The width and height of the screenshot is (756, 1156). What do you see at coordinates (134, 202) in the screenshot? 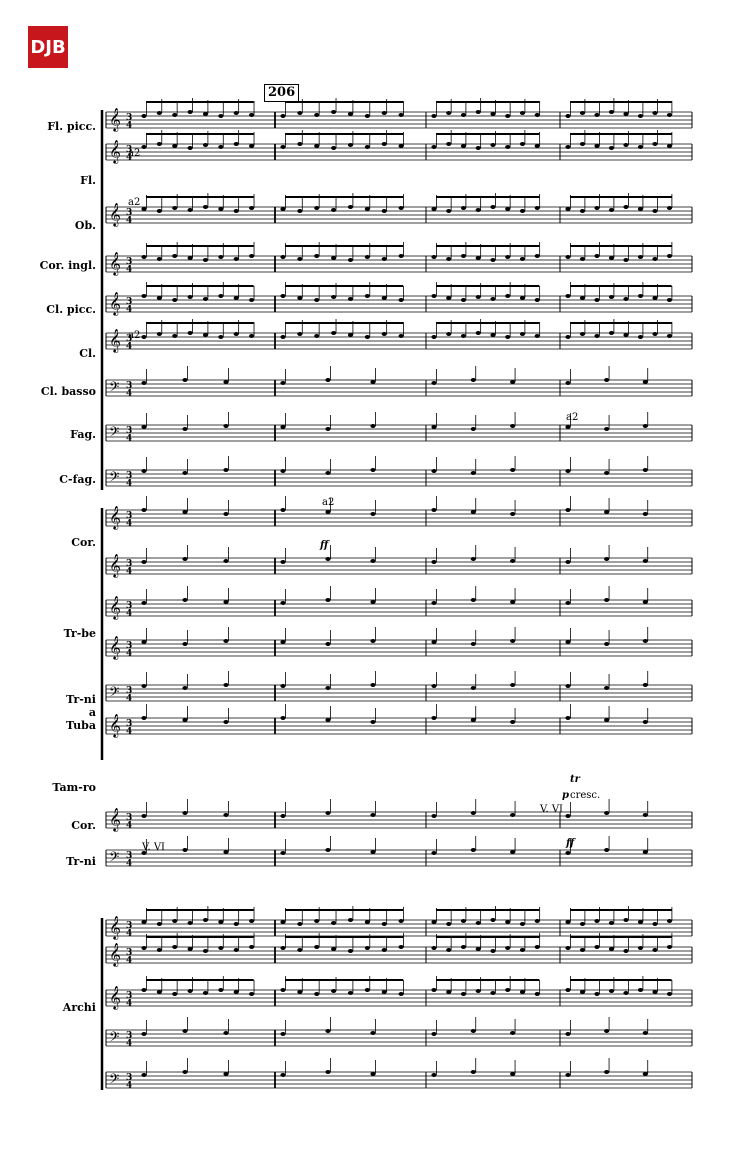
I see `a2-marking: a2` at bounding box center [134, 202].